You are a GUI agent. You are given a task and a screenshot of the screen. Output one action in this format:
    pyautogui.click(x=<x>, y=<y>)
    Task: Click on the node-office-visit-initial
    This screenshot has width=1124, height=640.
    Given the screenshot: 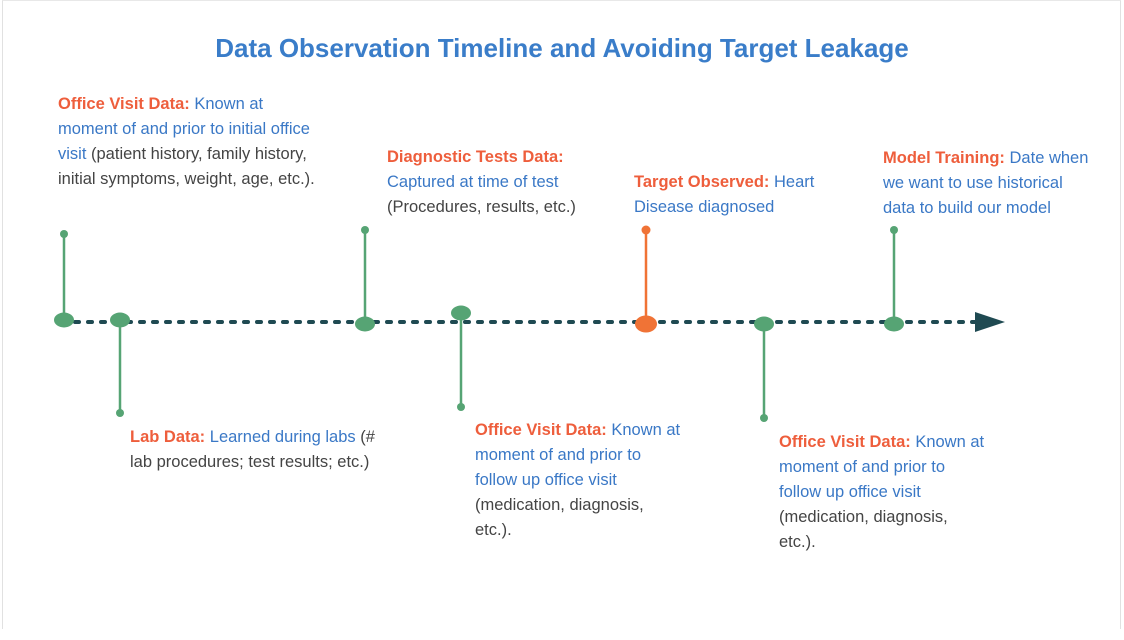 What is the action you would take?
    pyautogui.click(x=64, y=320)
    